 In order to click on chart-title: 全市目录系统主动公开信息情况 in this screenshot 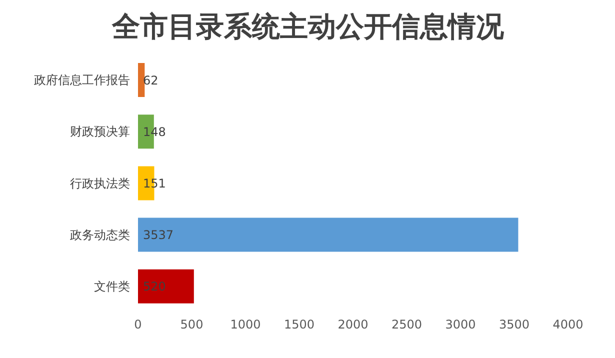, I will do `click(307, 27)`.